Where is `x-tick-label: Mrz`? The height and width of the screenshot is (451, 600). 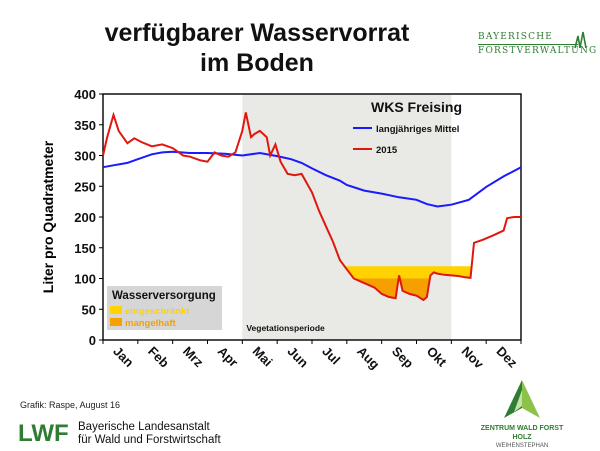 x-tick-label: Mrz is located at coordinates (193, 357).